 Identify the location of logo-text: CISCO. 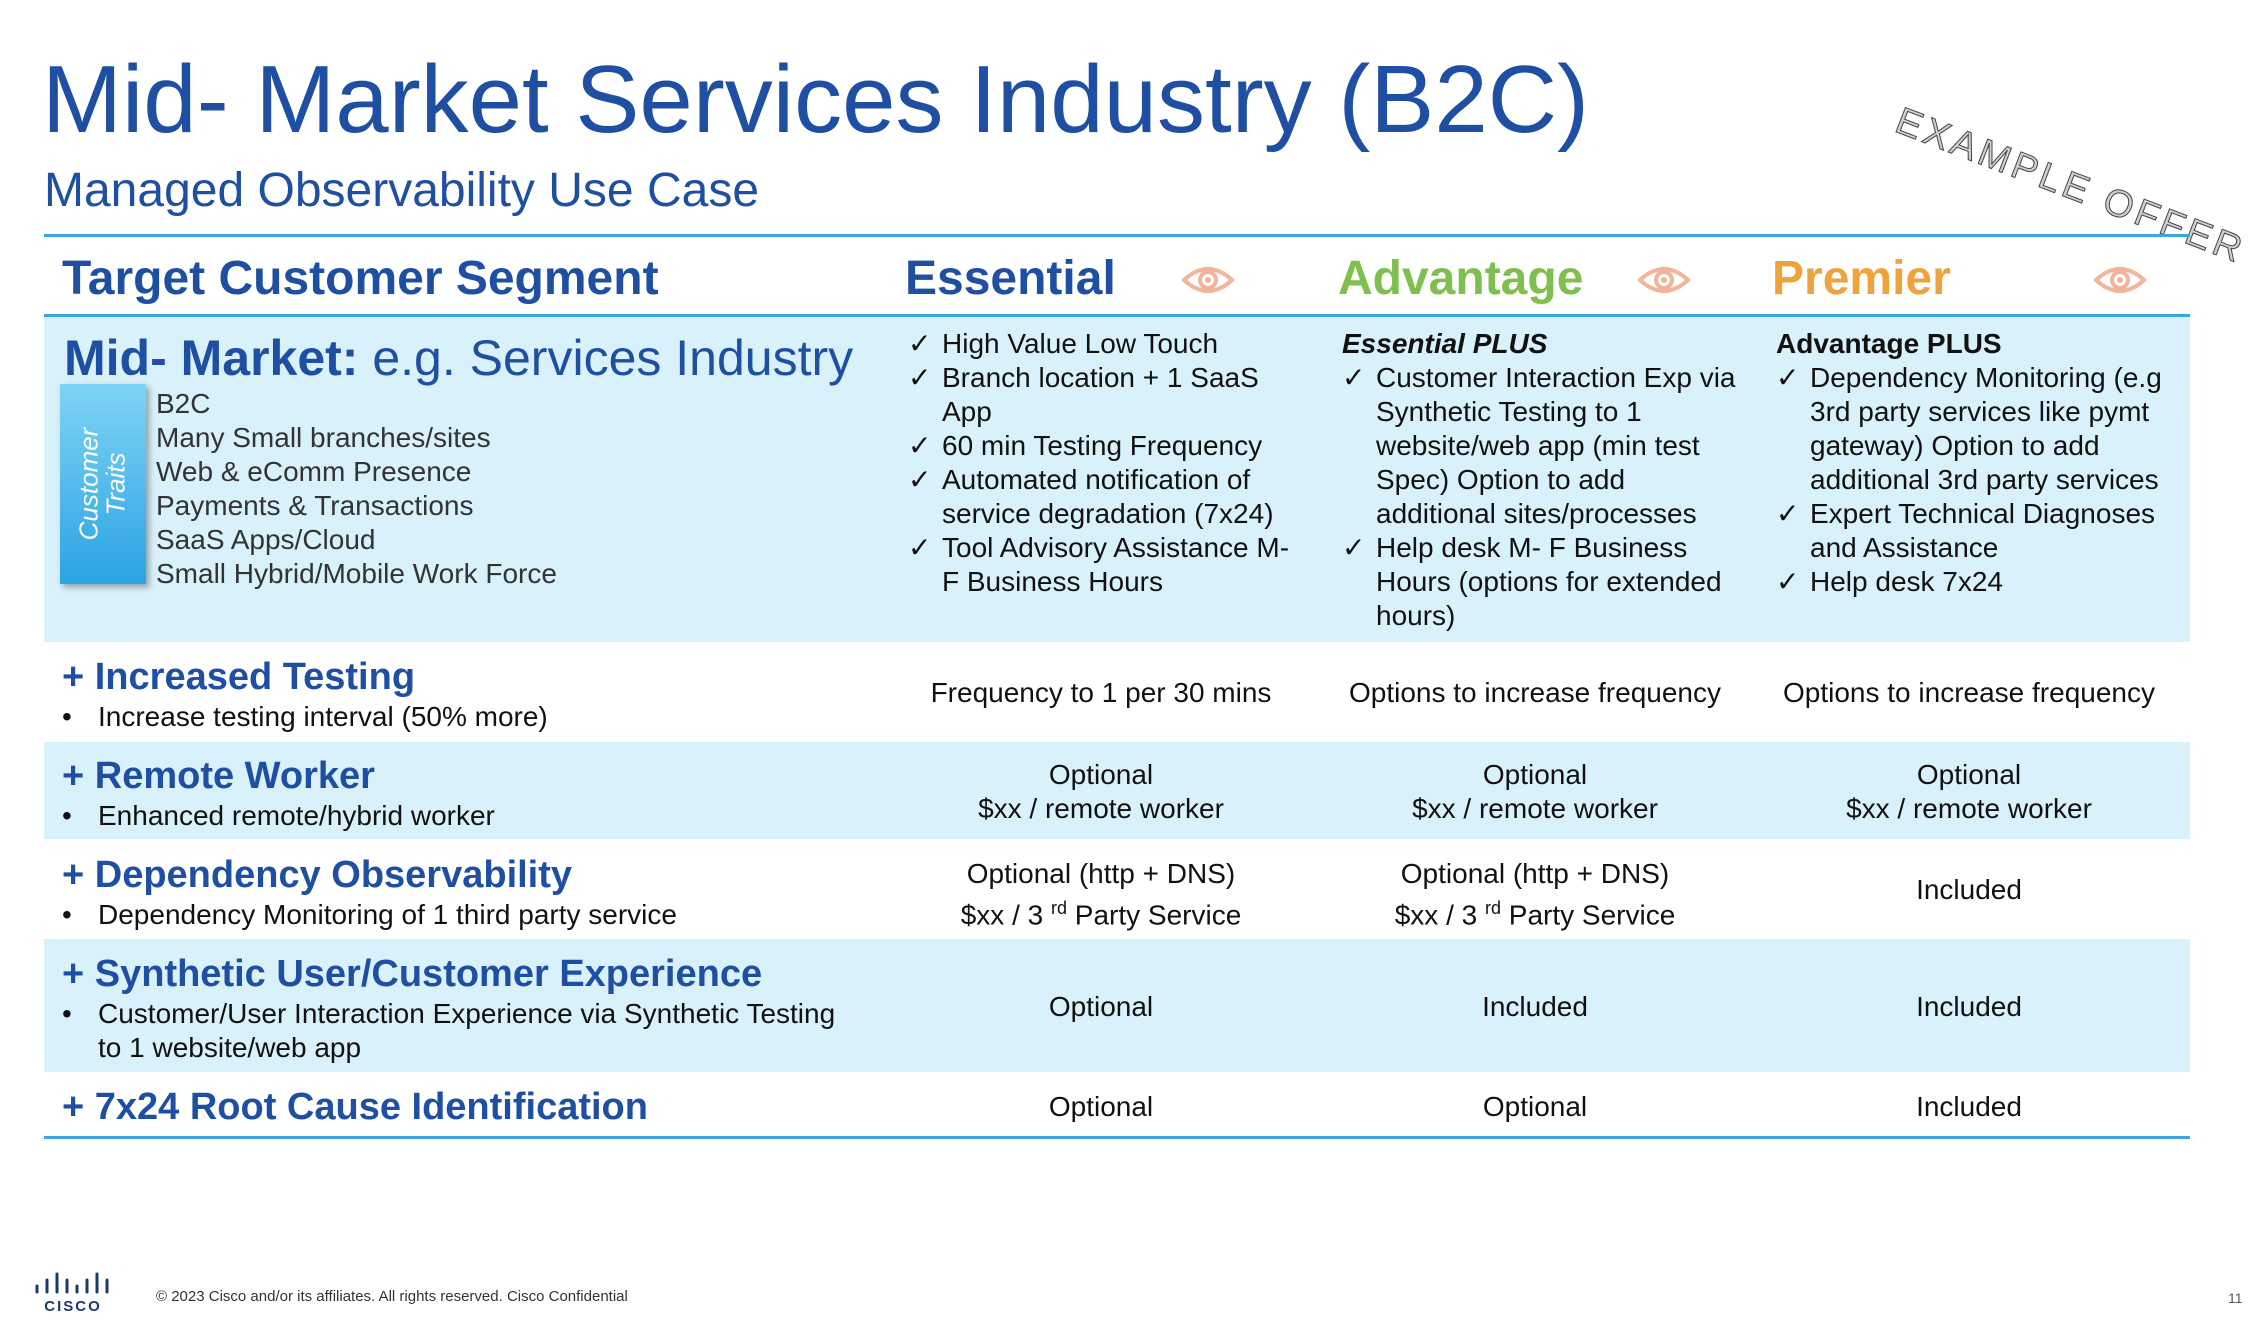
(73, 1306).